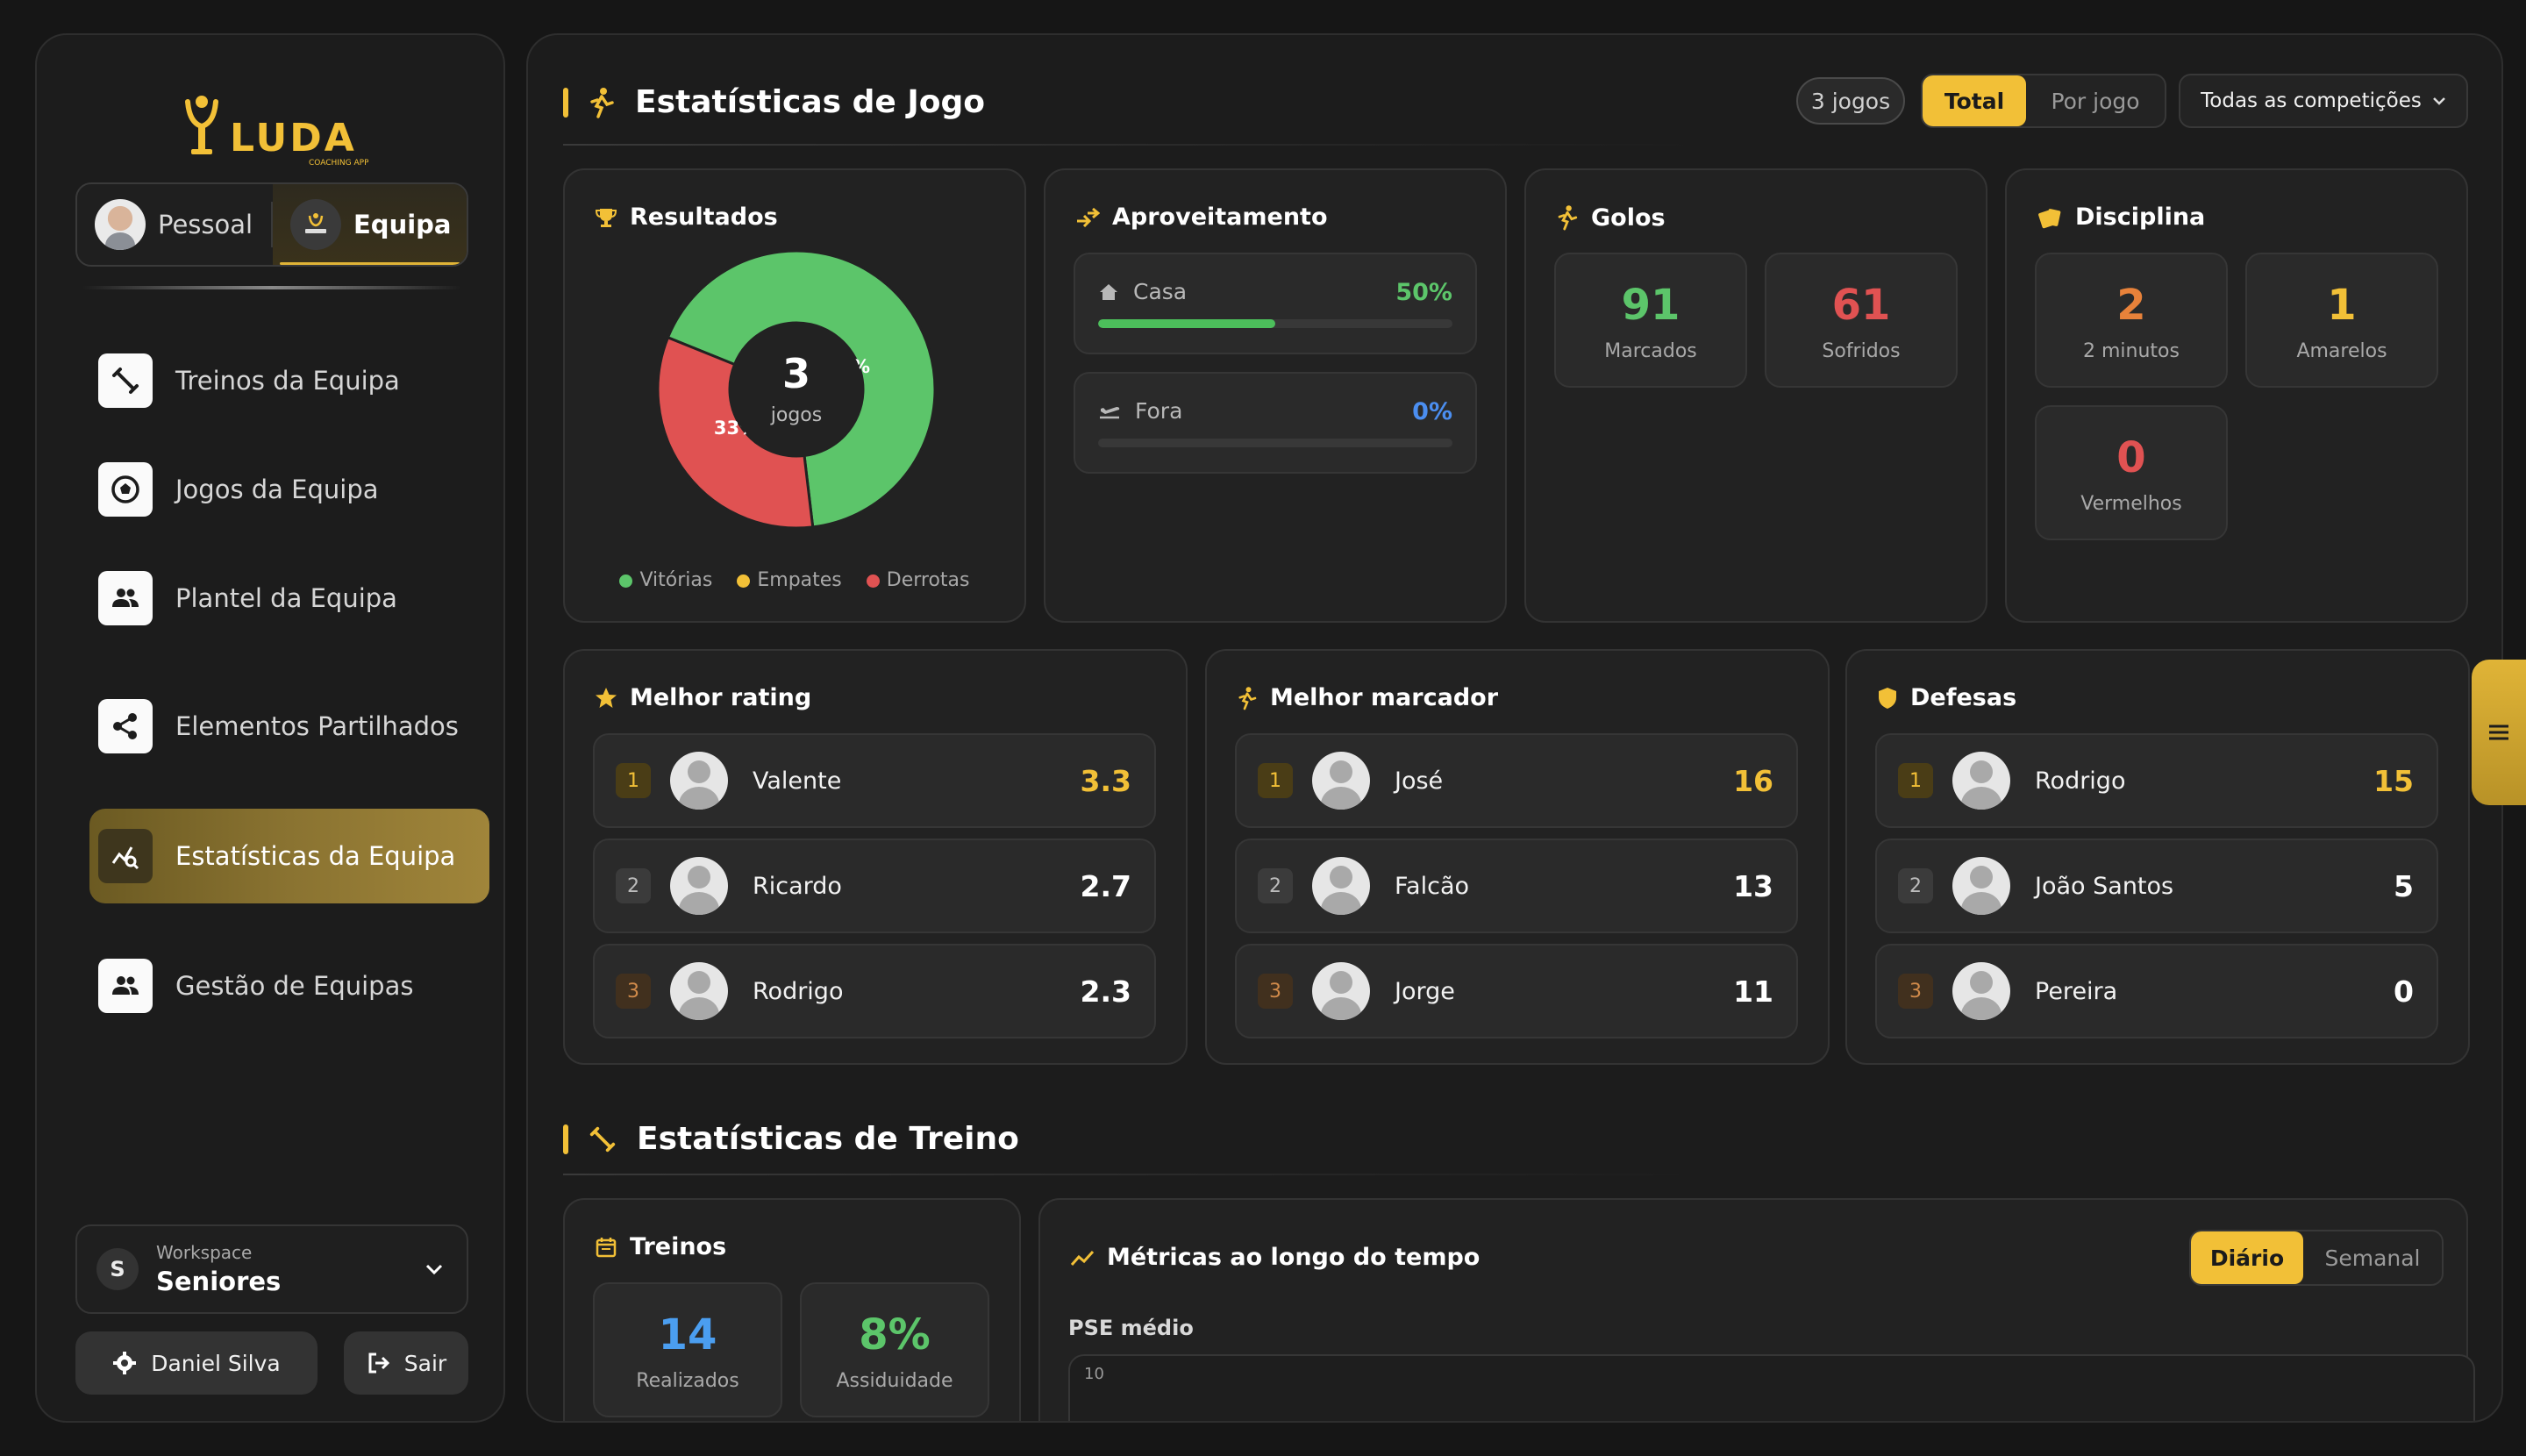  What do you see at coordinates (687, 1335) in the screenshot?
I see `trainings-done-value: 14` at bounding box center [687, 1335].